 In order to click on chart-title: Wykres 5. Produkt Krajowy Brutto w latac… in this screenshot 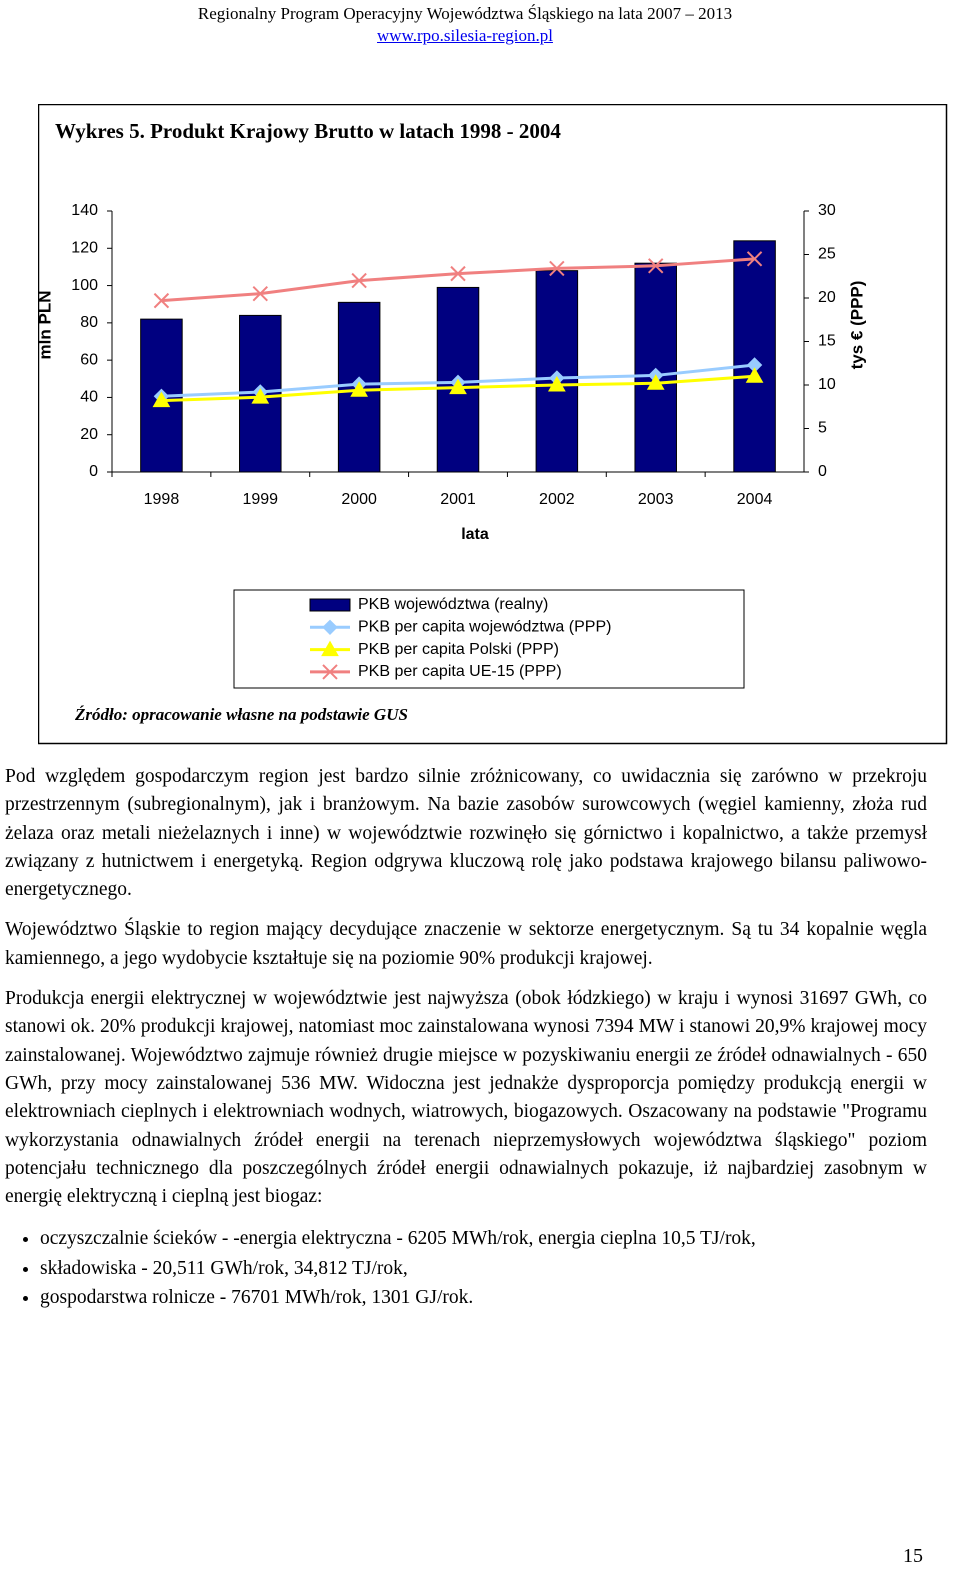, I will do `click(308, 131)`.